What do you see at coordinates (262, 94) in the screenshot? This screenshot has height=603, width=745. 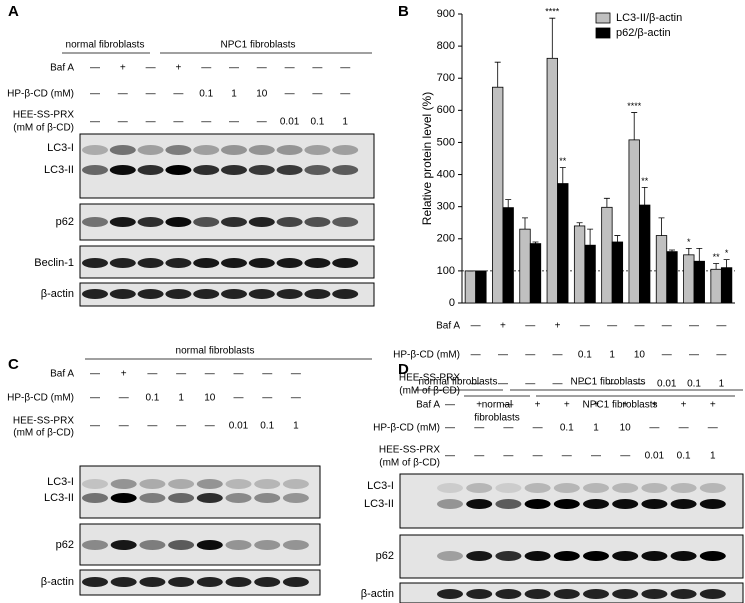 I see `treatment-cell: 10` at bounding box center [262, 94].